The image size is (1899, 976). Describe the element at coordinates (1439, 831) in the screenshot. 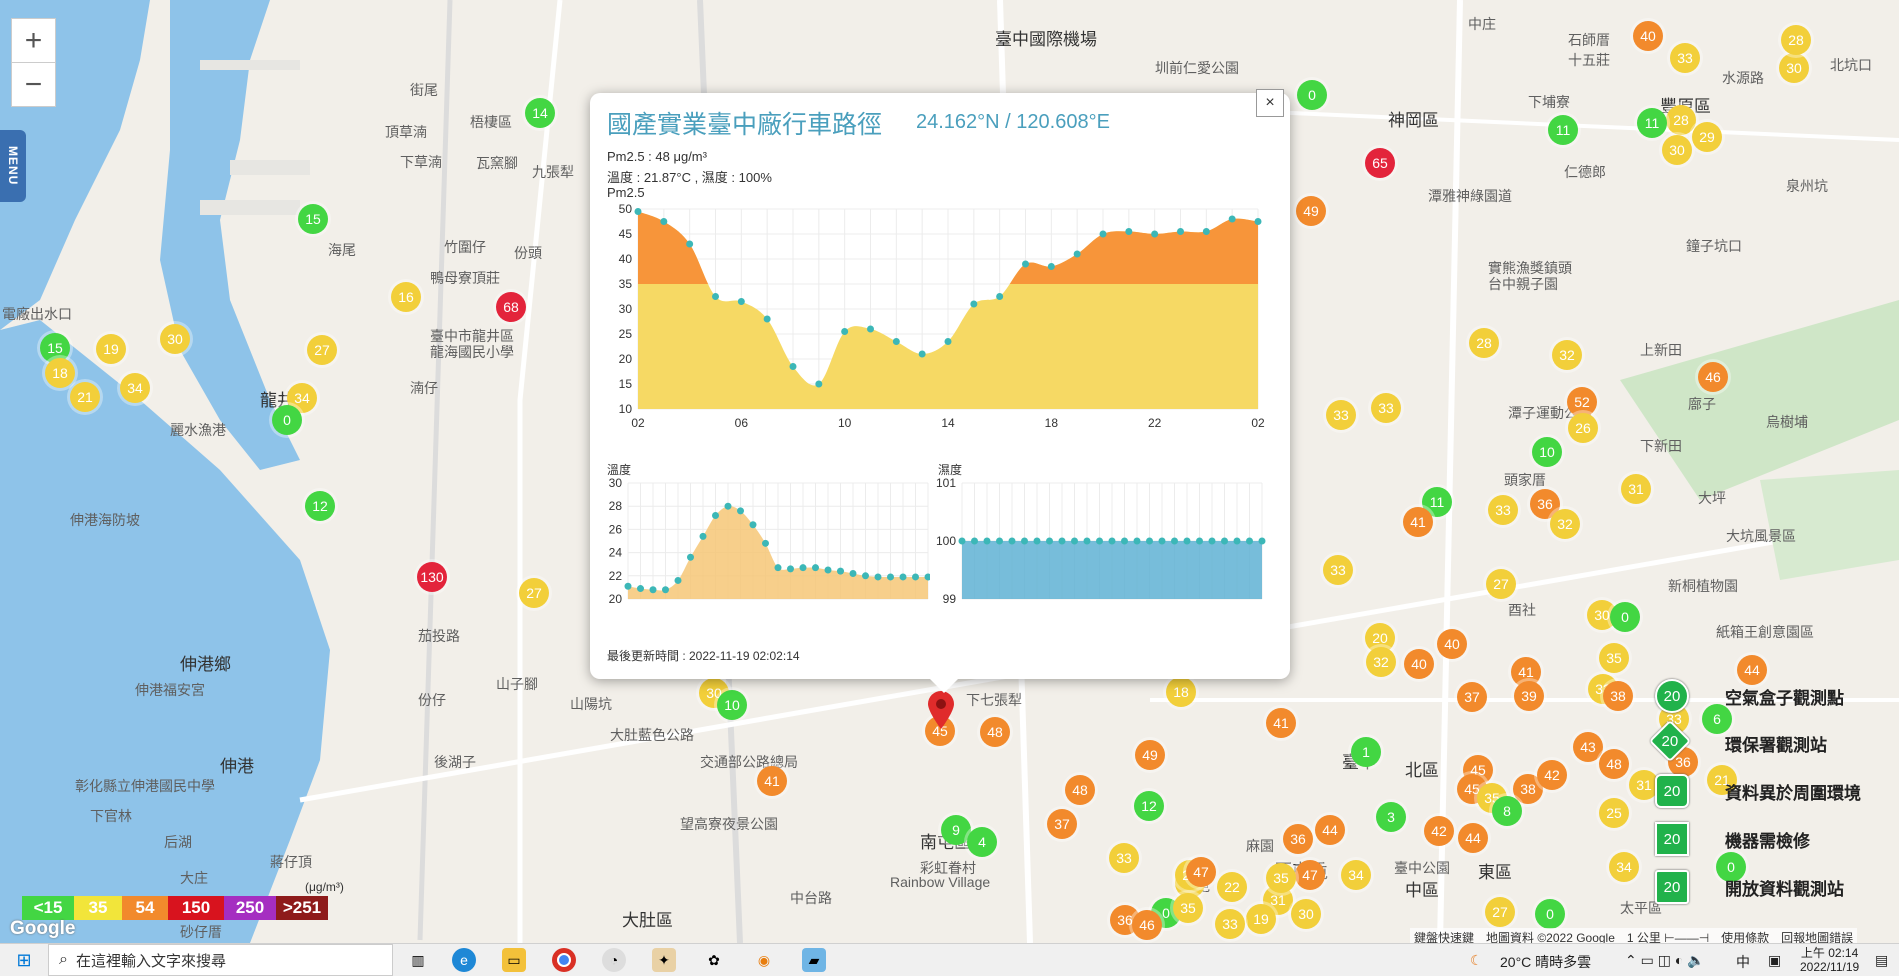

I see `sensor-marker: 42` at that location.